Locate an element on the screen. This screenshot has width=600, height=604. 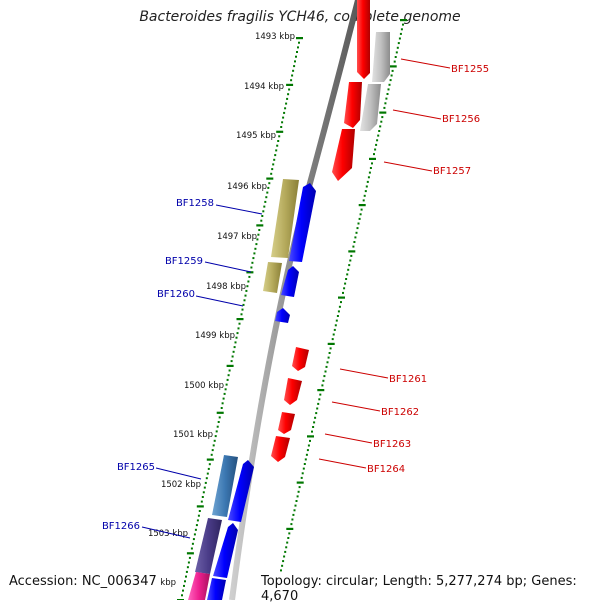
gene-label-bf1255: BF1255 is located at coordinates (470, 69).